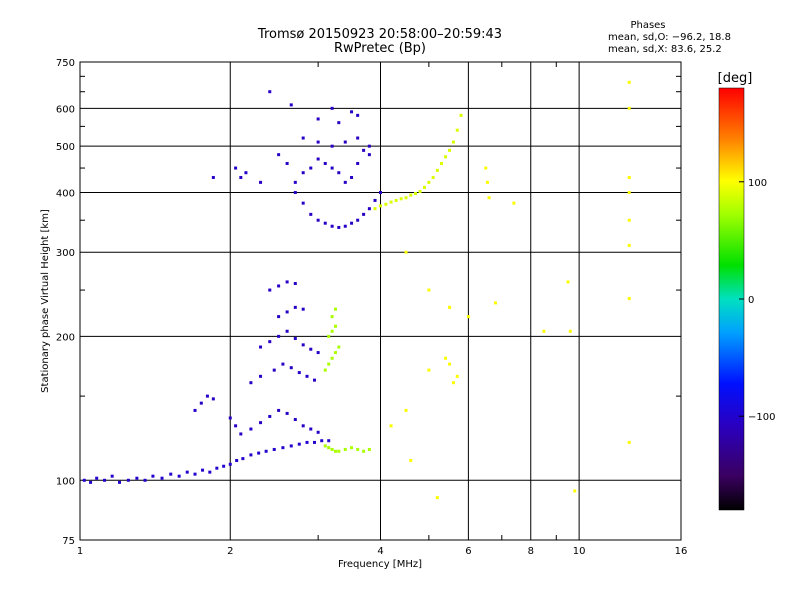 Image resolution: width=800 pixels, height=600 pixels. I want to click on stats-heading: Phases, so click(647, 25).